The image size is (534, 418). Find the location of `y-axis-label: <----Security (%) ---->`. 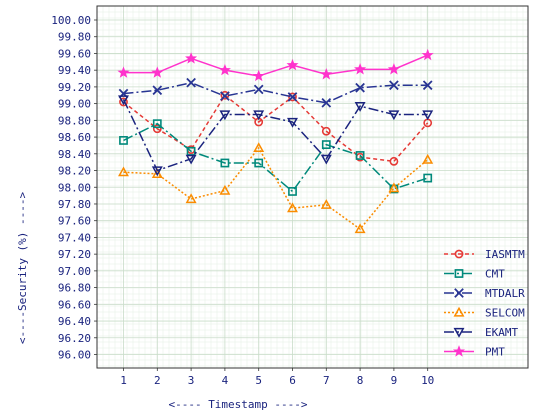

y-axis-label: <----Security (%) ----> is located at coordinates (22, 267).